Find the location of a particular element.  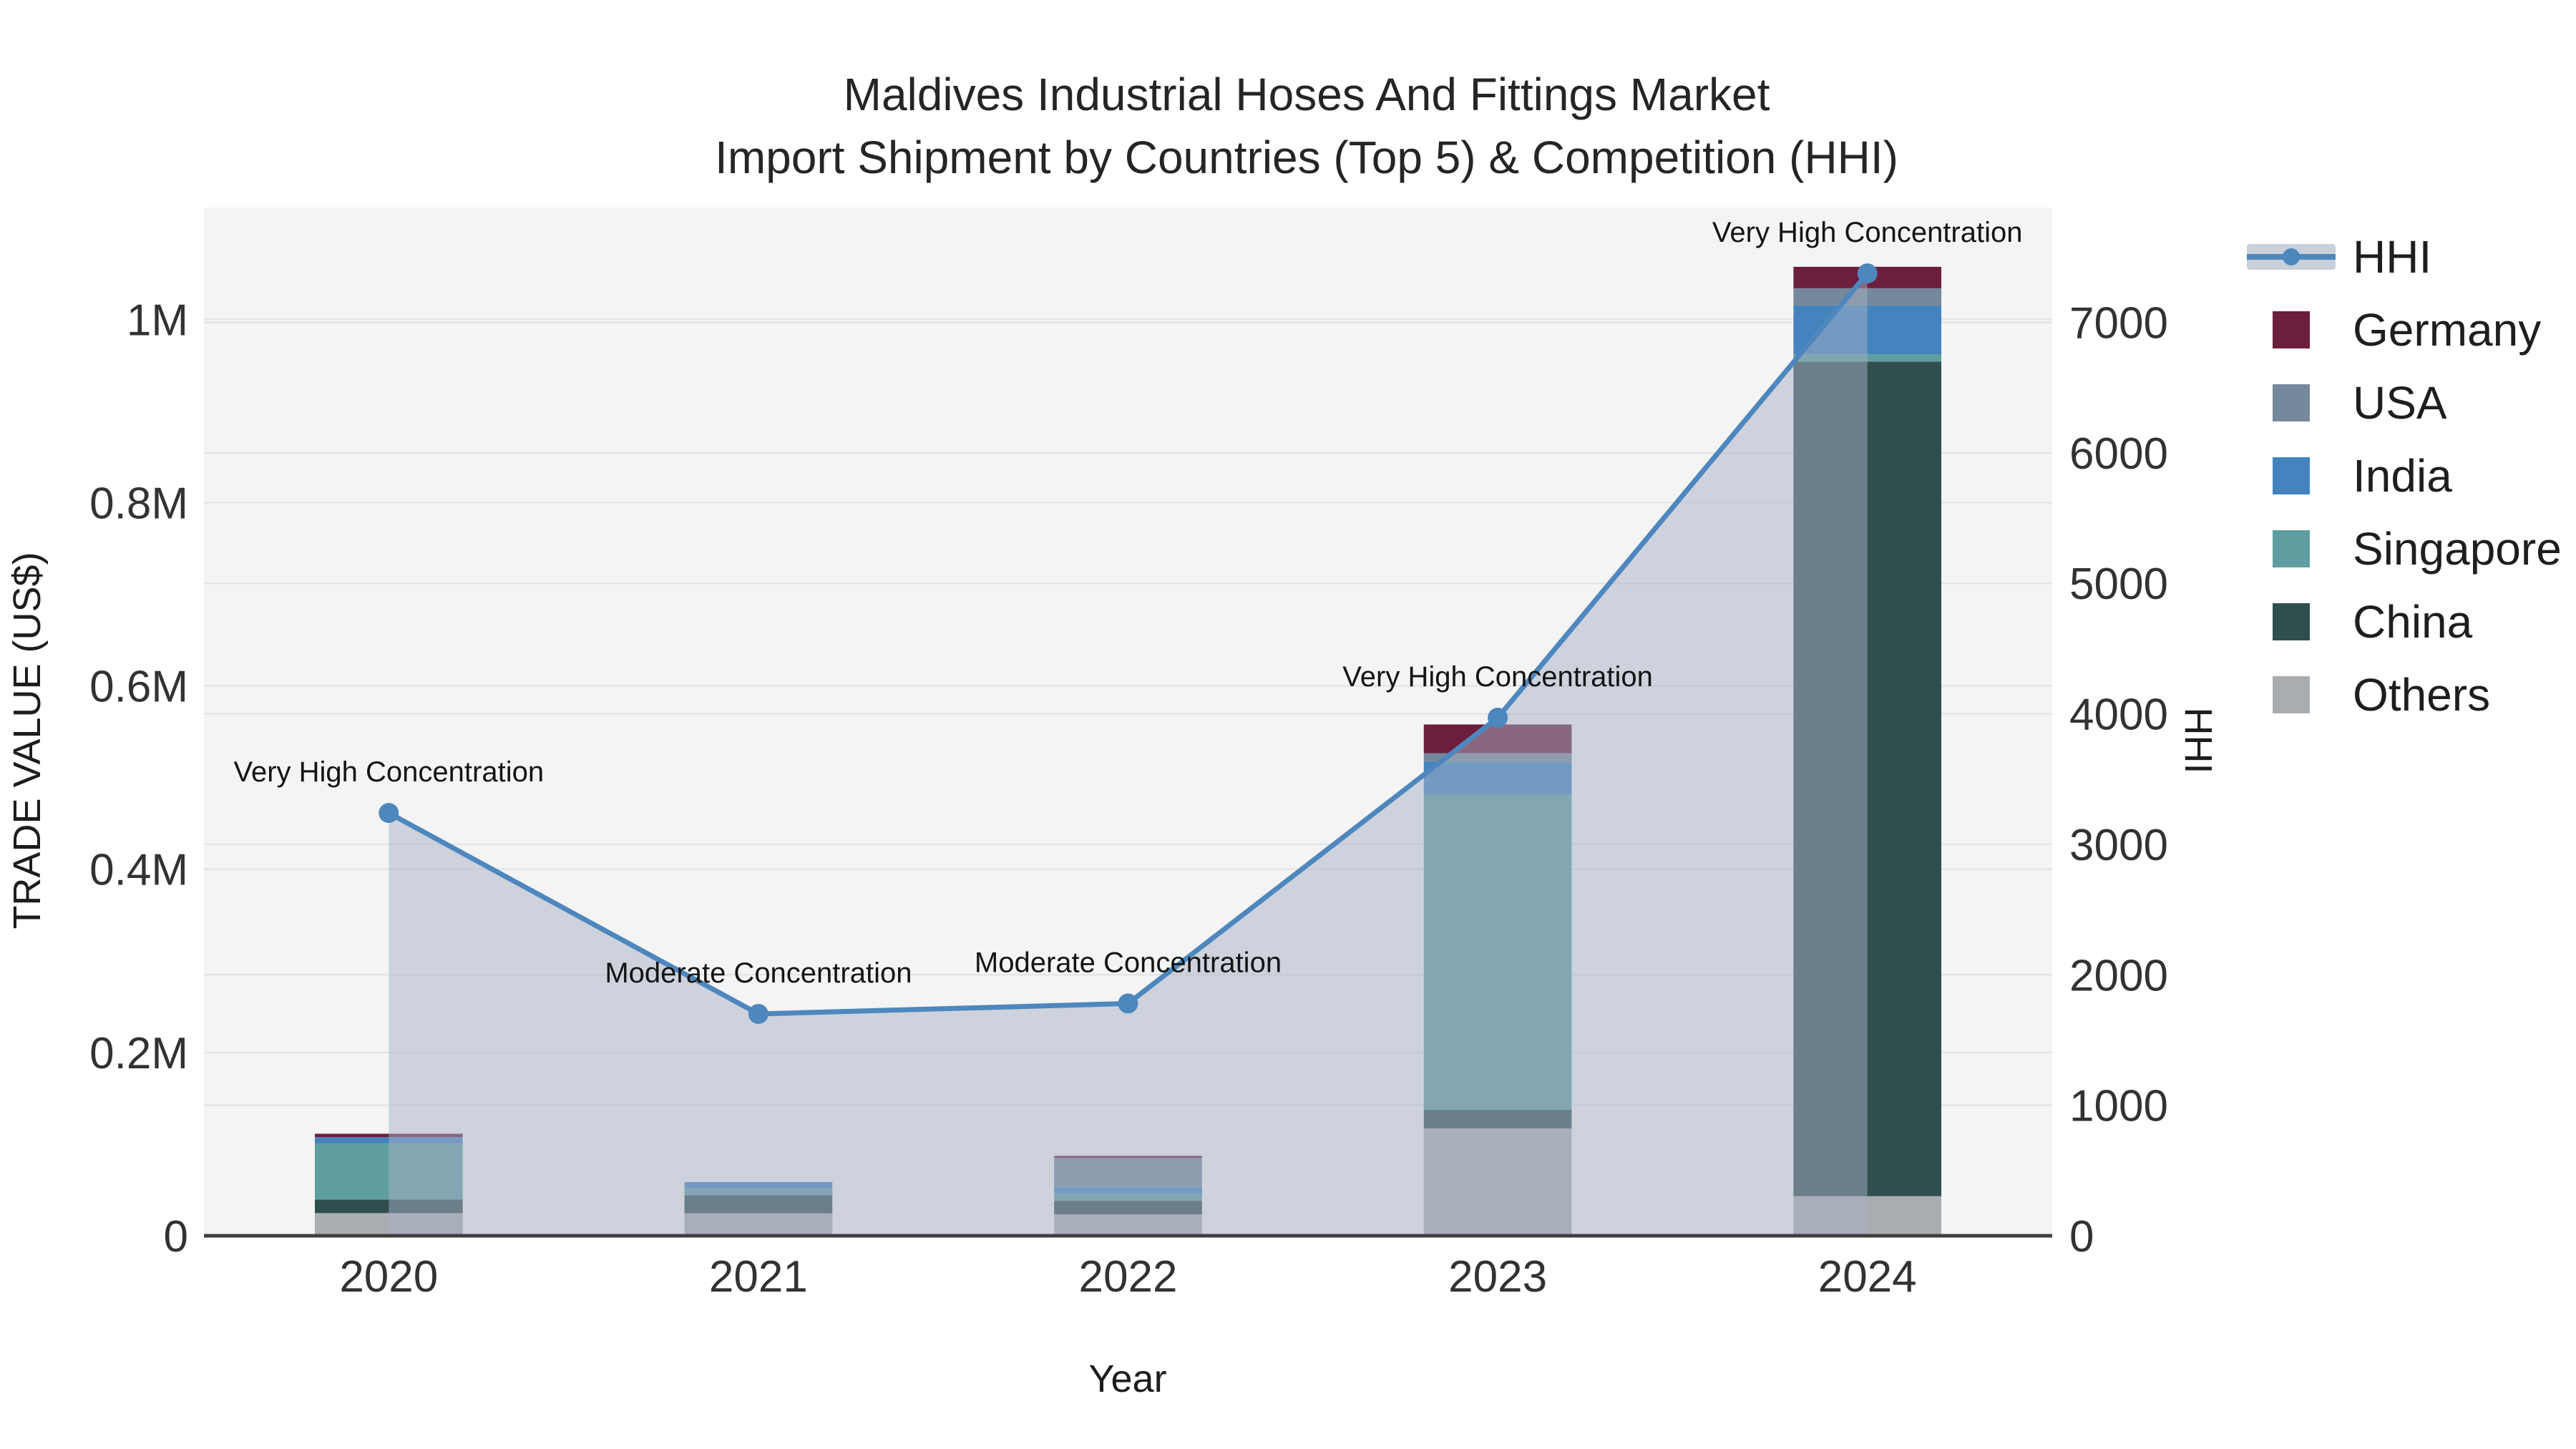

x-axis-tick-2020: 2020 is located at coordinates (389, 1277).